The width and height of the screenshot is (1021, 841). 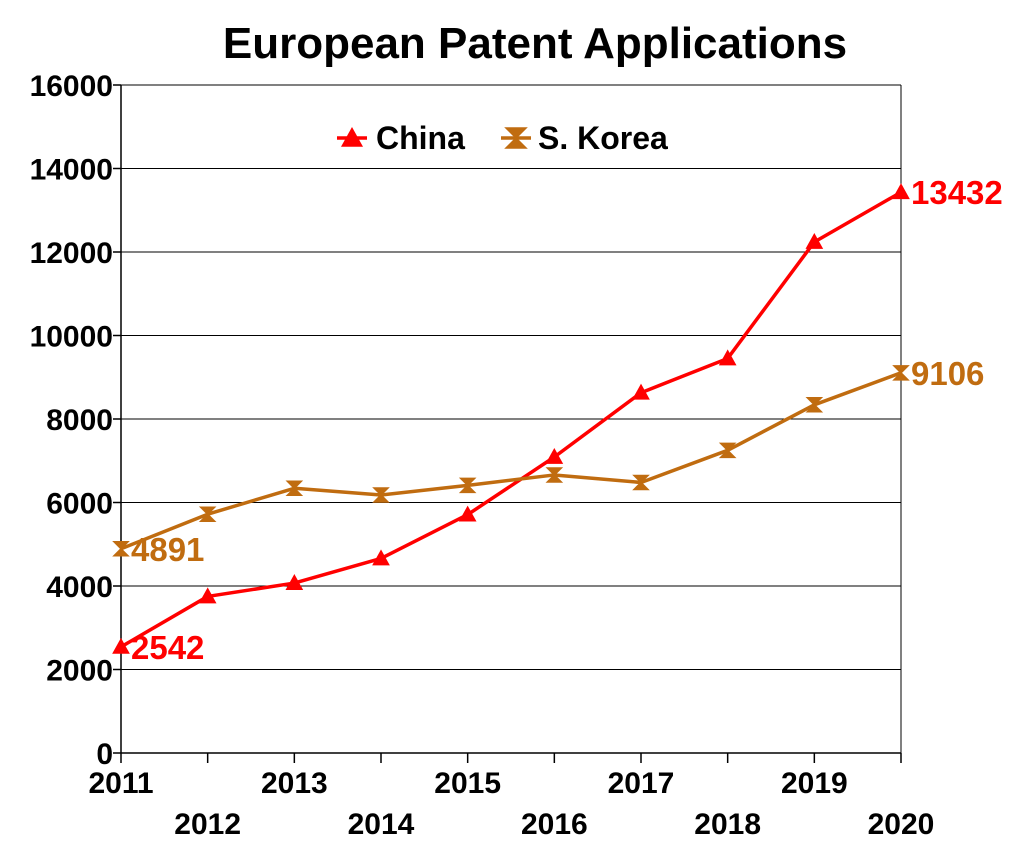 I want to click on point-s-korea-2013, so click(x=294, y=488).